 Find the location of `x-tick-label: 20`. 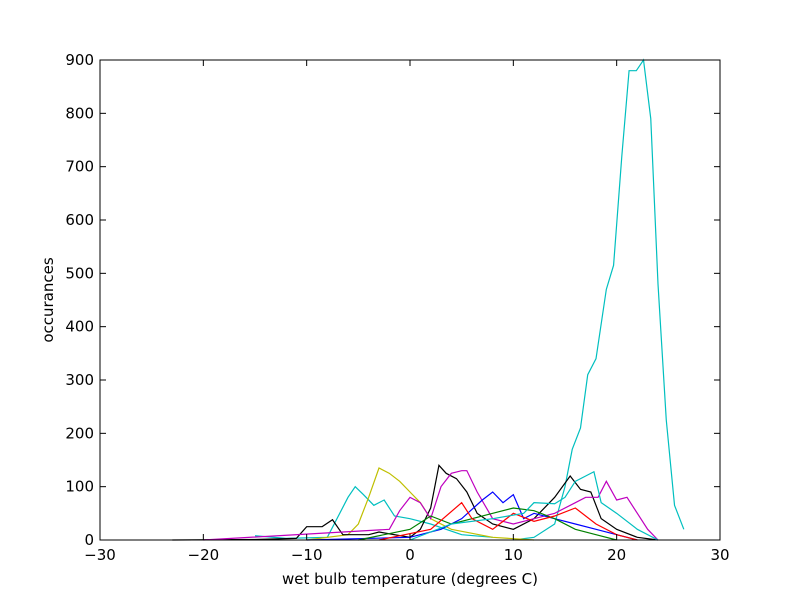

x-tick-label: 20 is located at coordinates (616, 555).